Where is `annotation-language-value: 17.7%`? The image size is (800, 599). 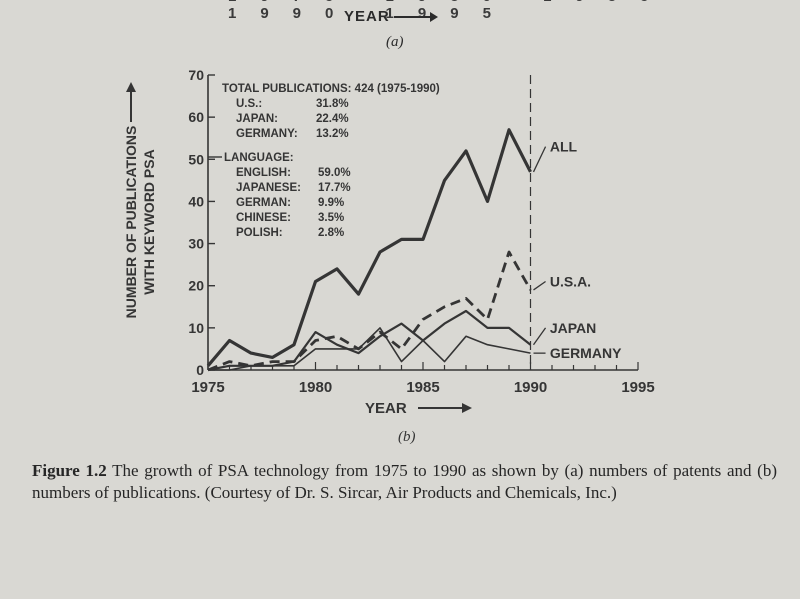
annotation-language-value: 17.7% is located at coordinates (334, 188).